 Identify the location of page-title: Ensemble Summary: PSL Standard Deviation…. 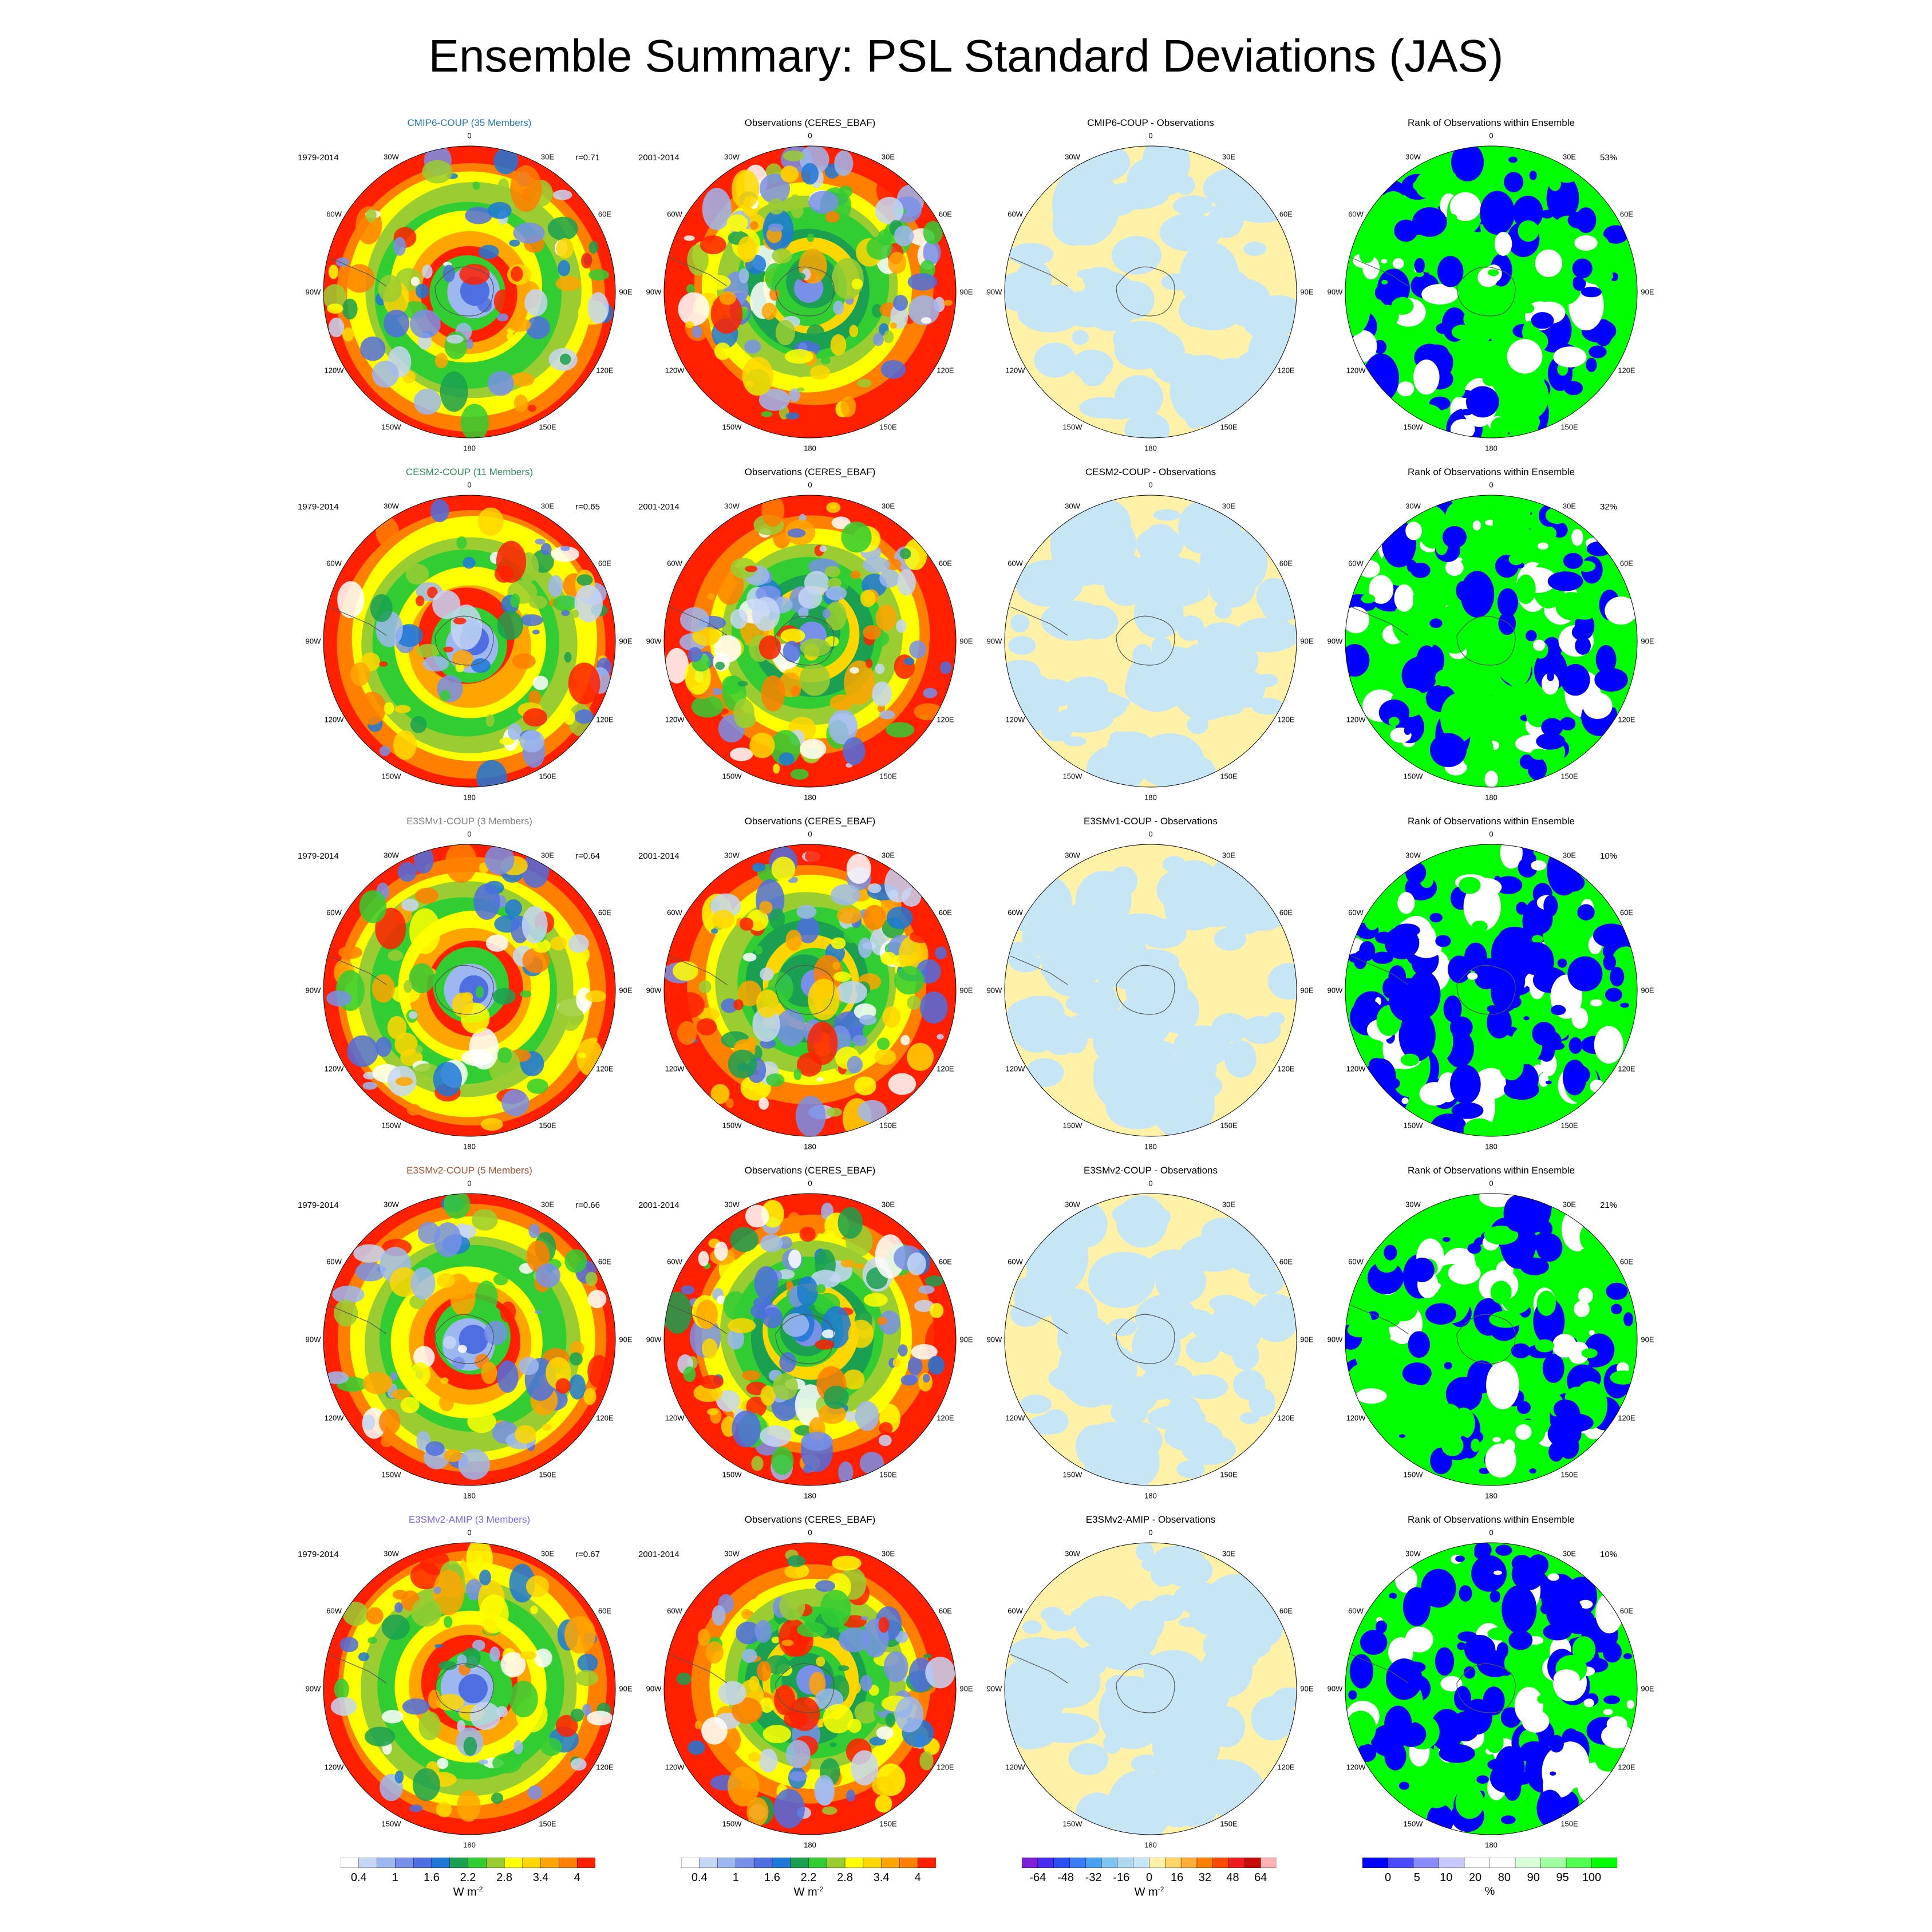
(966, 55).